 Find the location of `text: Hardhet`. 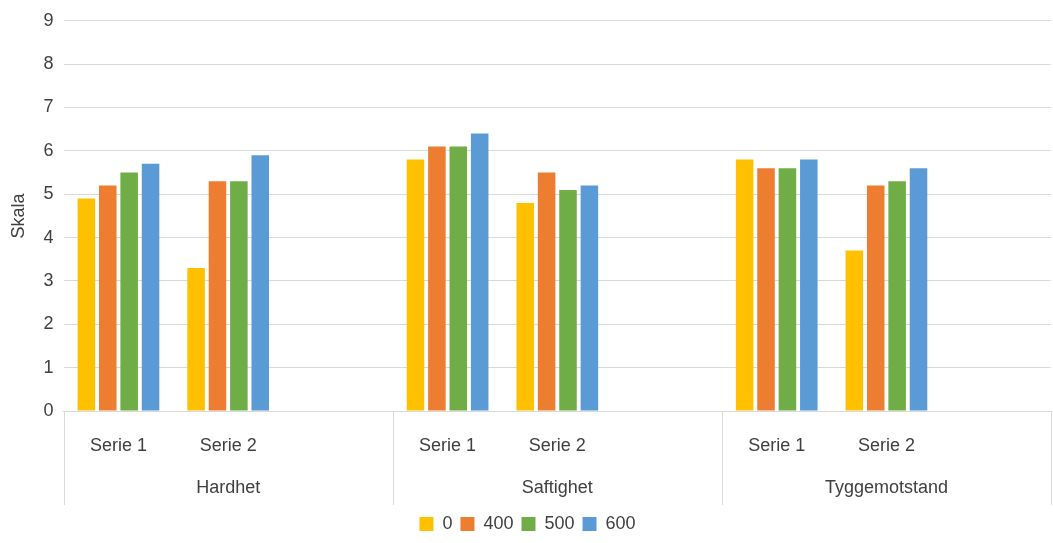

text: Hardhet is located at coordinates (228, 486).